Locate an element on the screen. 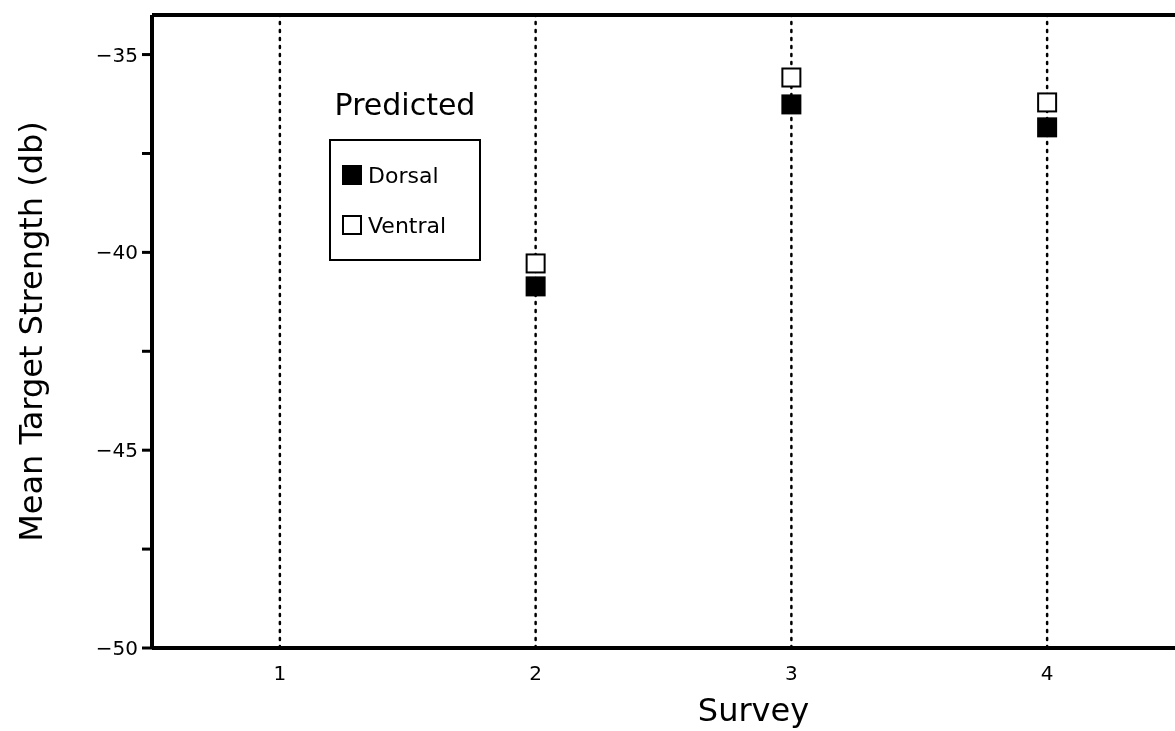  legend-title: Predicted is located at coordinates (405, 104).